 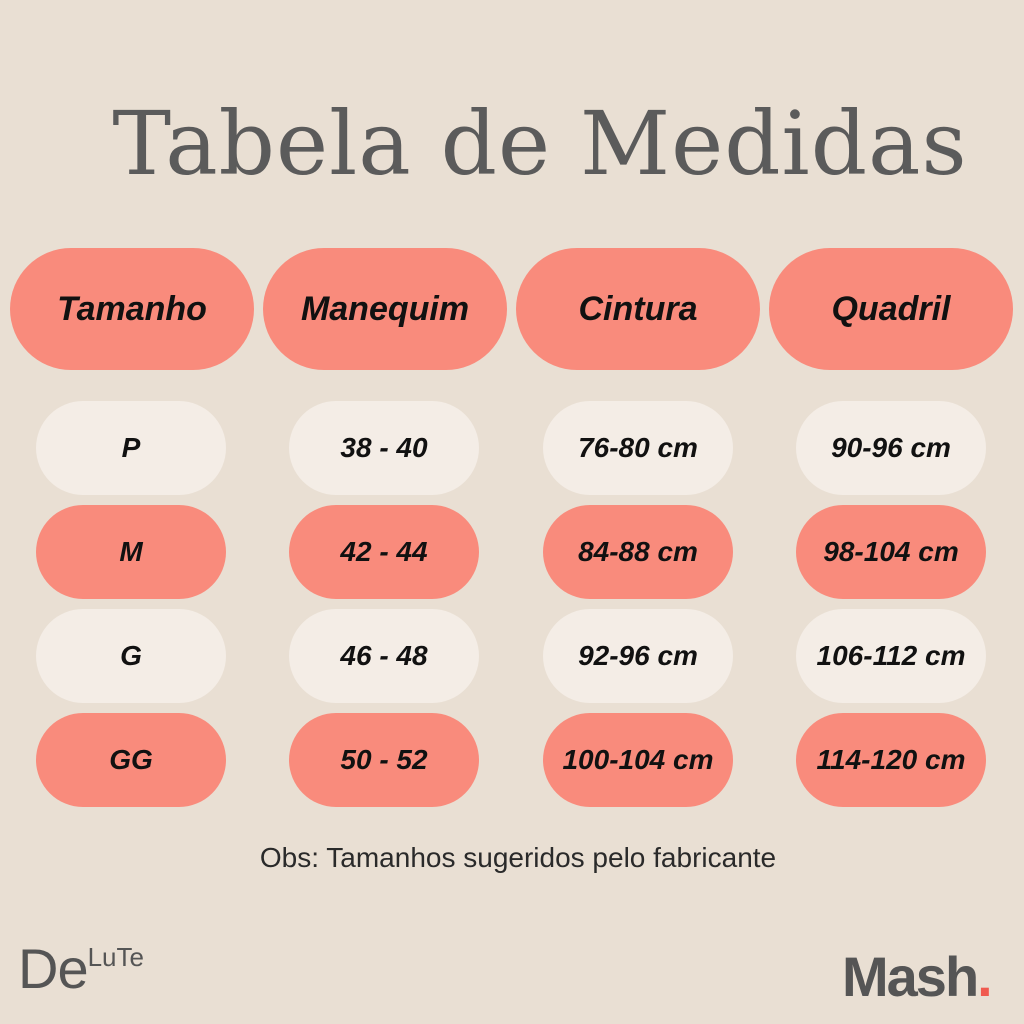 I want to click on cell-tamanho: G, so click(x=131, y=656).